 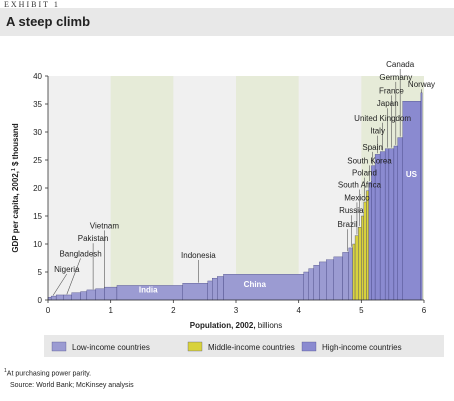 I want to click on chart-title: A steep climb, so click(x=48, y=21).